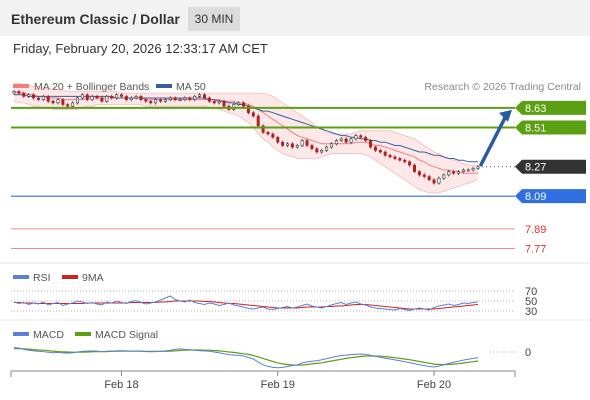  I want to click on resistance-tag, so click(550, 107).